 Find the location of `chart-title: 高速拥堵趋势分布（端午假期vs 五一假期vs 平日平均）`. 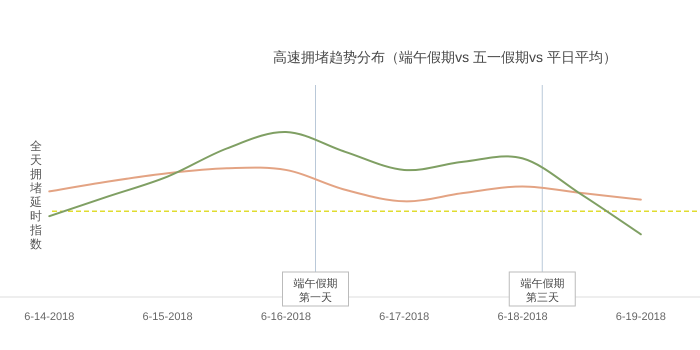

chart-title: 高速拥堵趋势分布（端午假期vs 五一假期vs 平日平均） is located at coordinates (445, 57).